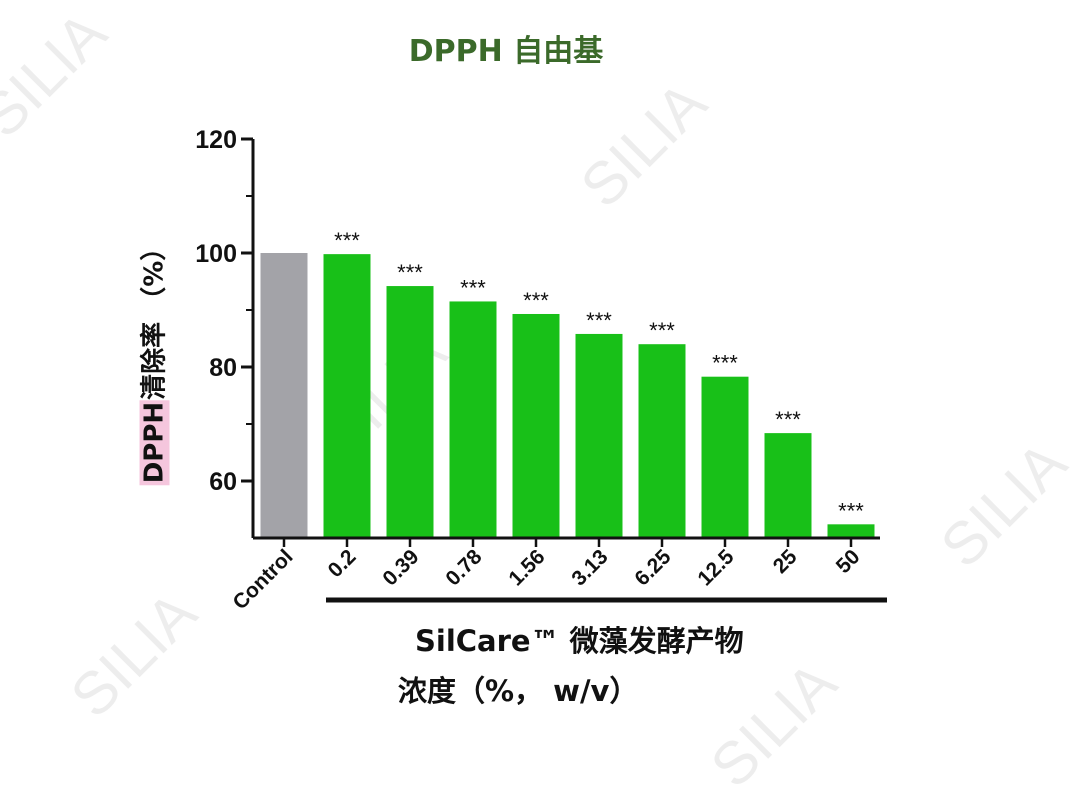 Image resolution: width=1080 pixels, height=801 pixels. What do you see at coordinates (518, 691) in the screenshot?
I see `x-axis-label-line2: 浓度（%， w/v）` at bounding box center [518, 691].